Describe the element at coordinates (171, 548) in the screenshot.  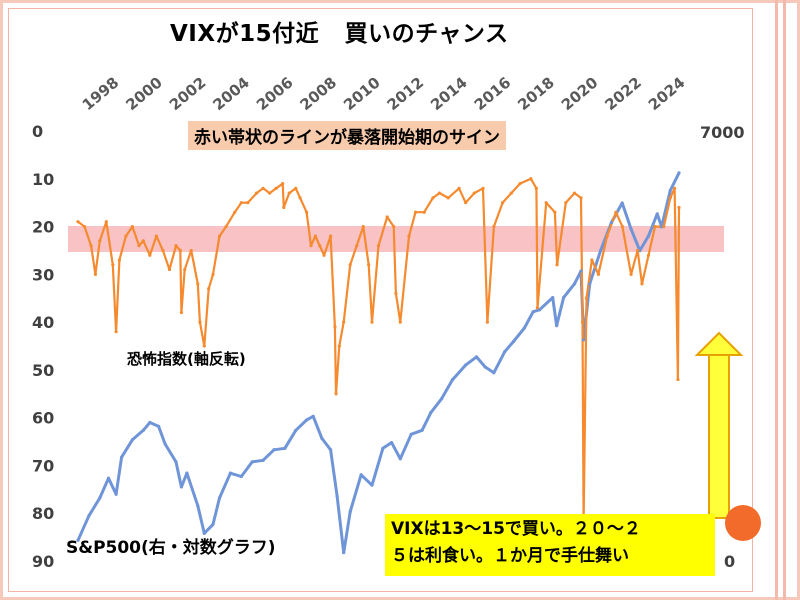
I see `sp500-series-label: S&P500(右・対数グラフ)` at that location.